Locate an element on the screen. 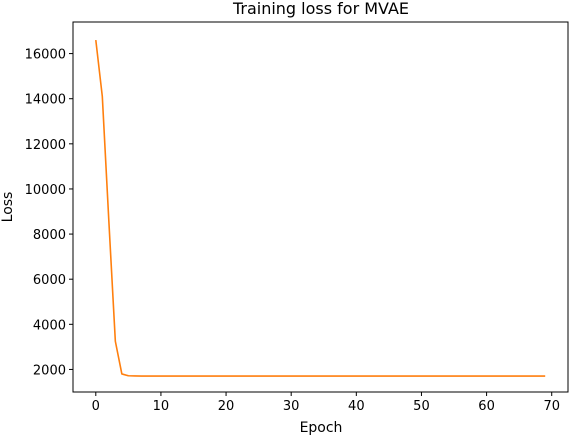 This screenshot has width=569, height=435. y-tick-label: 2000 is located at coordinates (49, 370).